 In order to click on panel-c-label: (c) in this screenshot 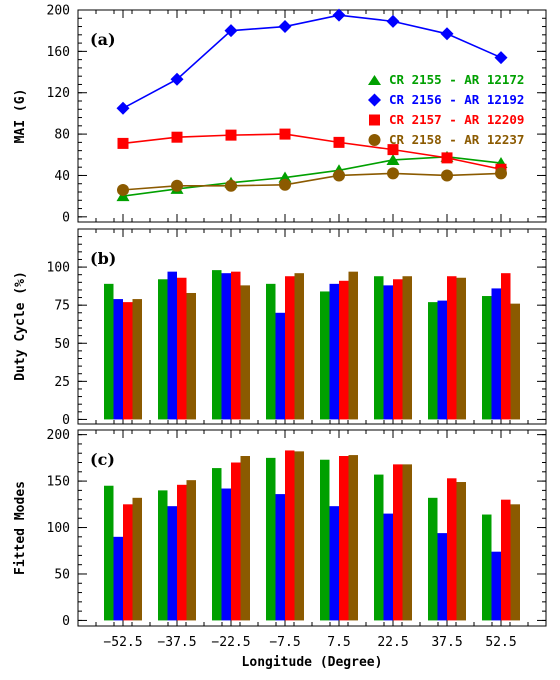, I will do `click(102, 459)`.